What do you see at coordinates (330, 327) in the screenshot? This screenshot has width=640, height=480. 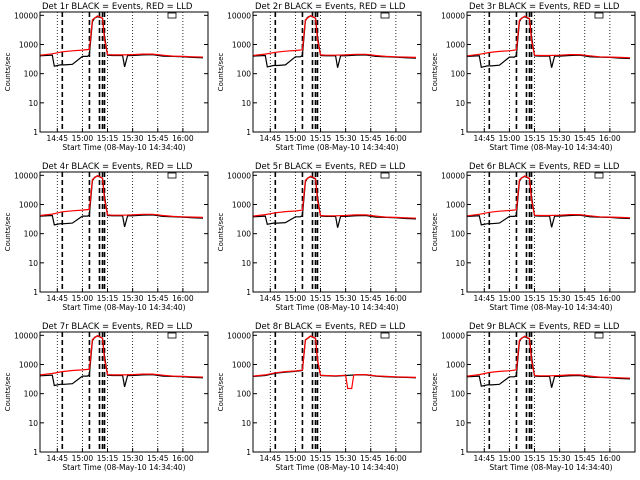 I see `panel-title: Det 8r BLACK = Events, RED = LLD` at bounding box center [330, 327].